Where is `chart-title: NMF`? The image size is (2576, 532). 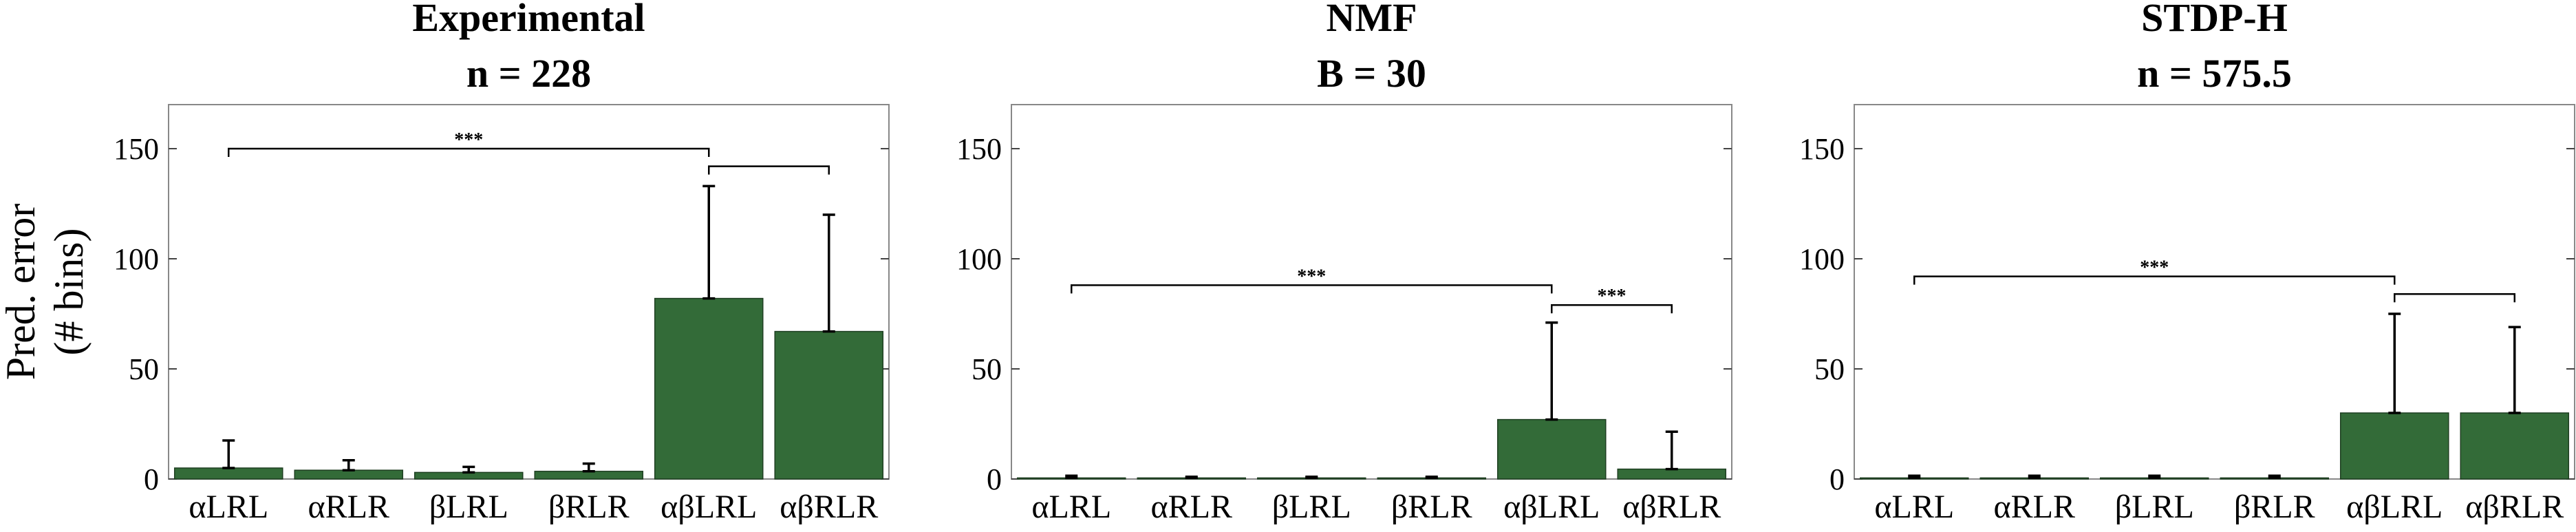
chart-title: NMF is located at coordinates (1371, 20).